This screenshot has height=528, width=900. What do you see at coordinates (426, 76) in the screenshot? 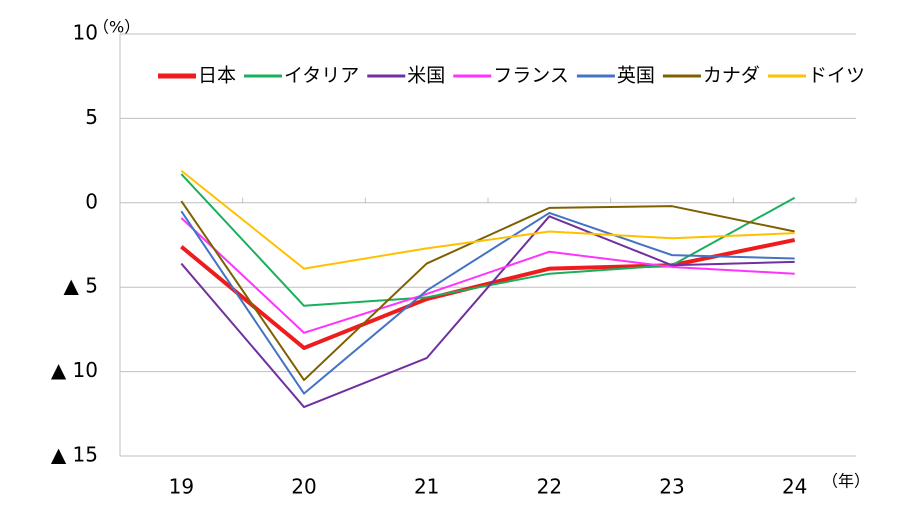
I see `legend-label: 米国` at bounding box center [426, 76].